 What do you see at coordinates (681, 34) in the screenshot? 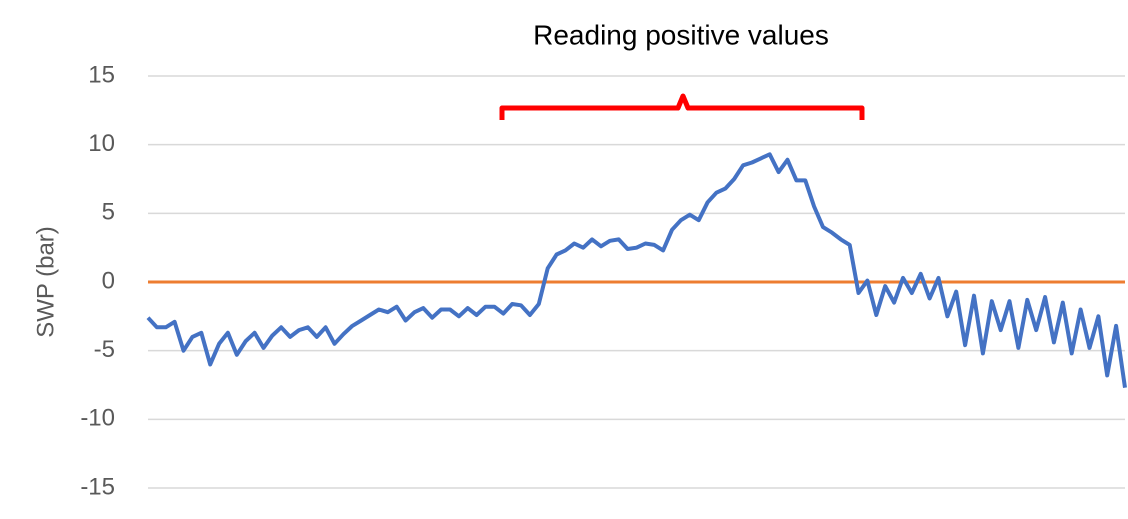
I see `annotation: Reading positive values` at bounding box center [681, 34].